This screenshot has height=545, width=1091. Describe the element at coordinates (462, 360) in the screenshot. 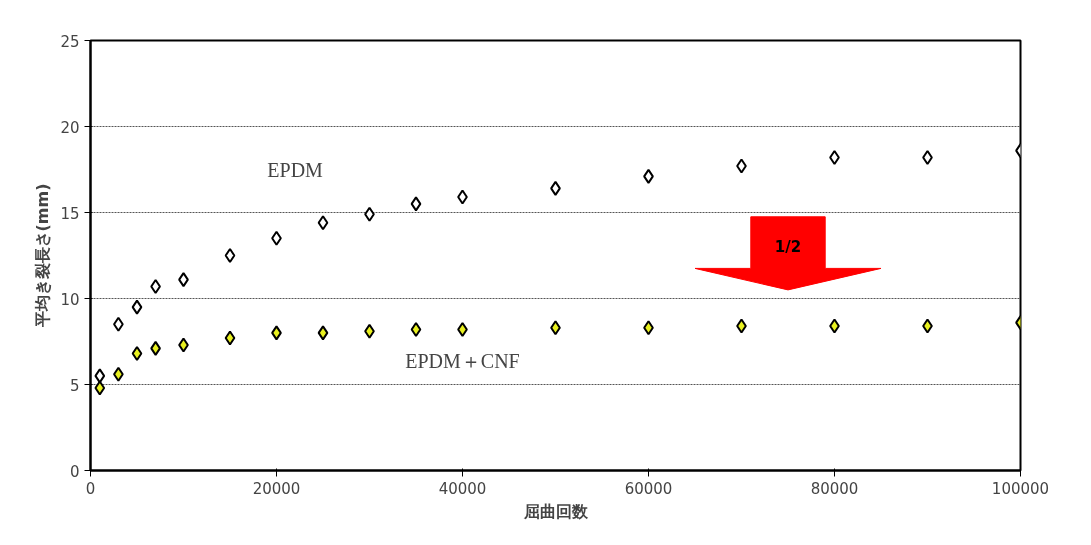

I see `series-label: EPDM＋CNF` at that location.